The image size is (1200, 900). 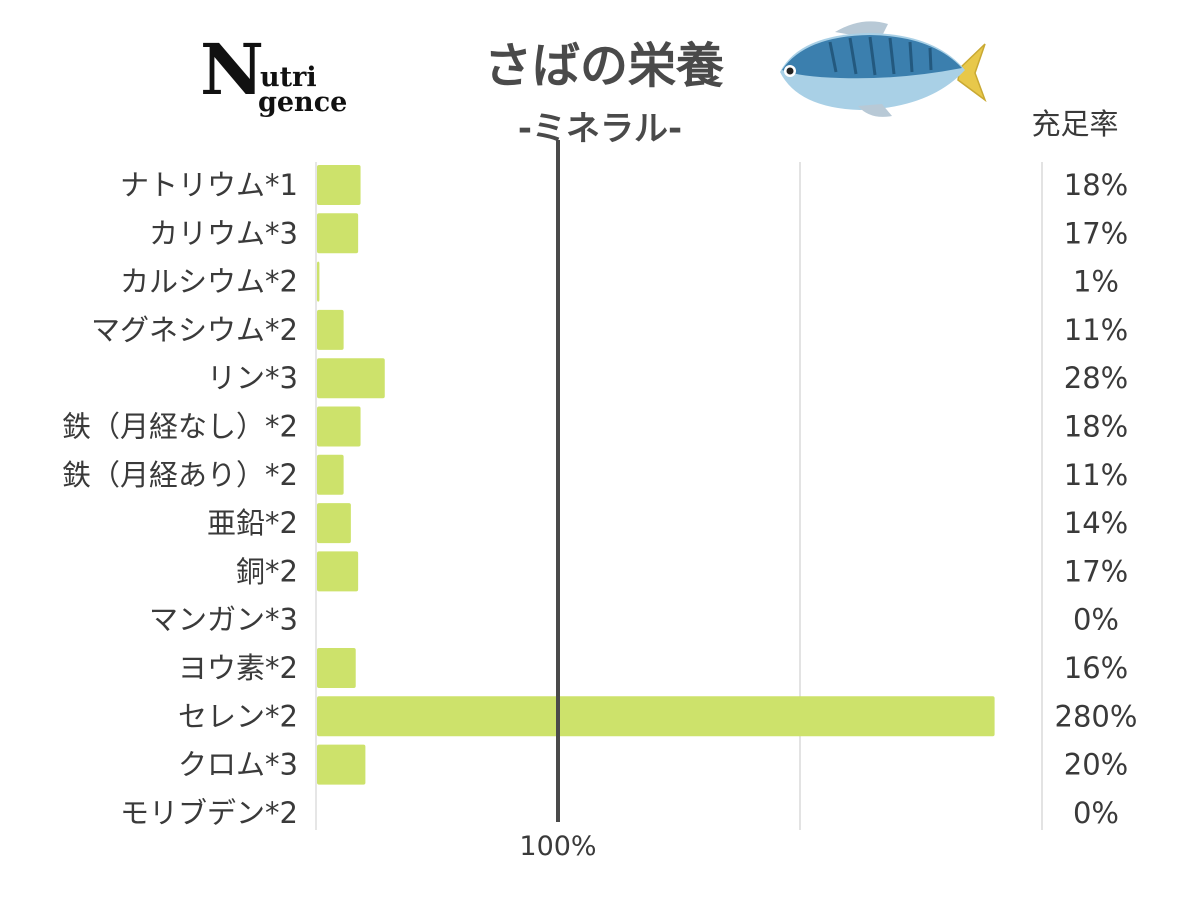 I want to click on logo-big-letter: N, so click(x=232, y=69).